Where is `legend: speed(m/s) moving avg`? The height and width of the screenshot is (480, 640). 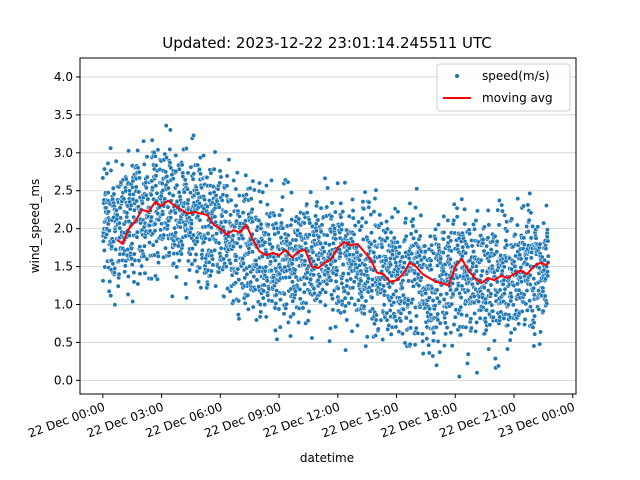 legend: speed(m/s) moving avg is located at coordinates (503, 87).